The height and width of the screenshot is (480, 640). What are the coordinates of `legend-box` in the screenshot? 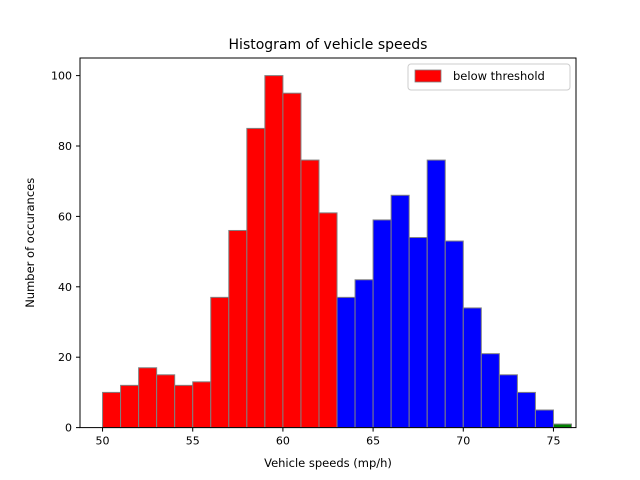 It's located at (489, 77).